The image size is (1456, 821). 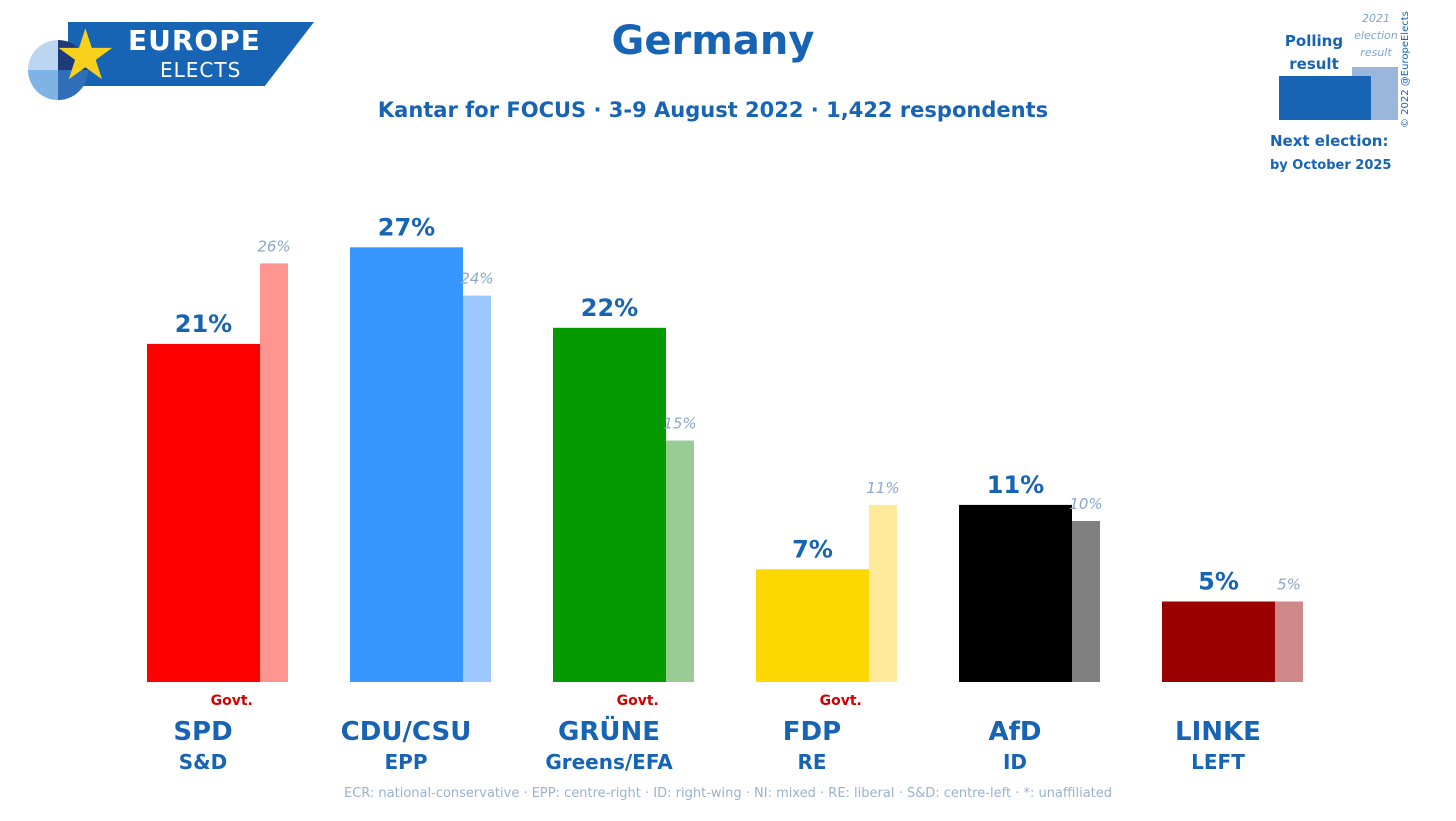 What do you see at coordinates (1218, 732) in the screenshot?
I see `party-name-linke: LINKE` at bounding box center [1218, 732].